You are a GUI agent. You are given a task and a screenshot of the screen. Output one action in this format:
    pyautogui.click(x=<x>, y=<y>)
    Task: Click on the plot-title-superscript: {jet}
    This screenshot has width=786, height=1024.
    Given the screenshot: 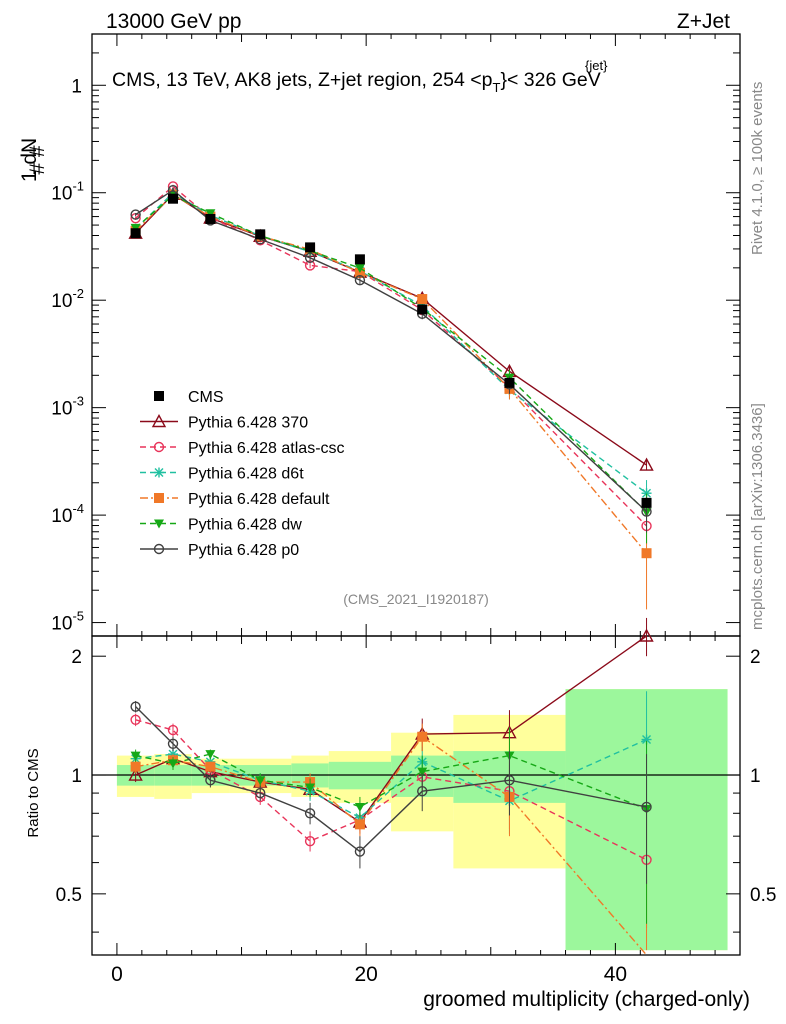 What is the action you would take?
    pyautogui.click(x=596, y=65)
    